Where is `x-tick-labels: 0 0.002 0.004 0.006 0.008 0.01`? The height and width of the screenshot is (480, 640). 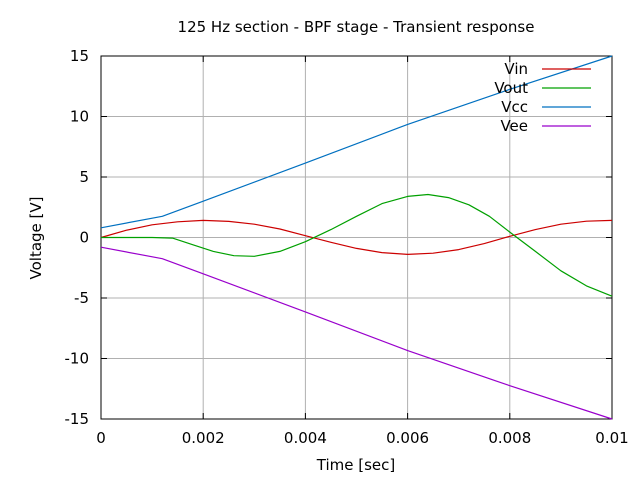 x-tick-labels: 0 0.002 0.004 0.006 0.008 0.01 is located at coordinates (362, 438).